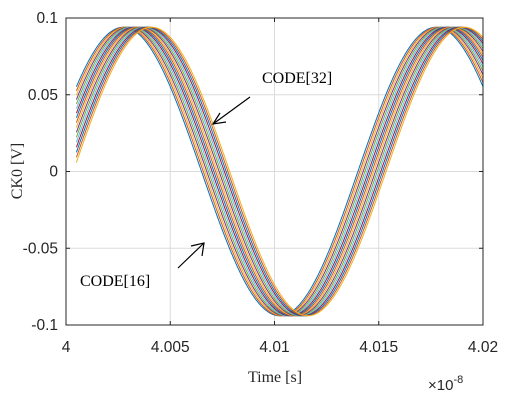  I want to click on annotation-arrow-16-icon, so click(191, 255).